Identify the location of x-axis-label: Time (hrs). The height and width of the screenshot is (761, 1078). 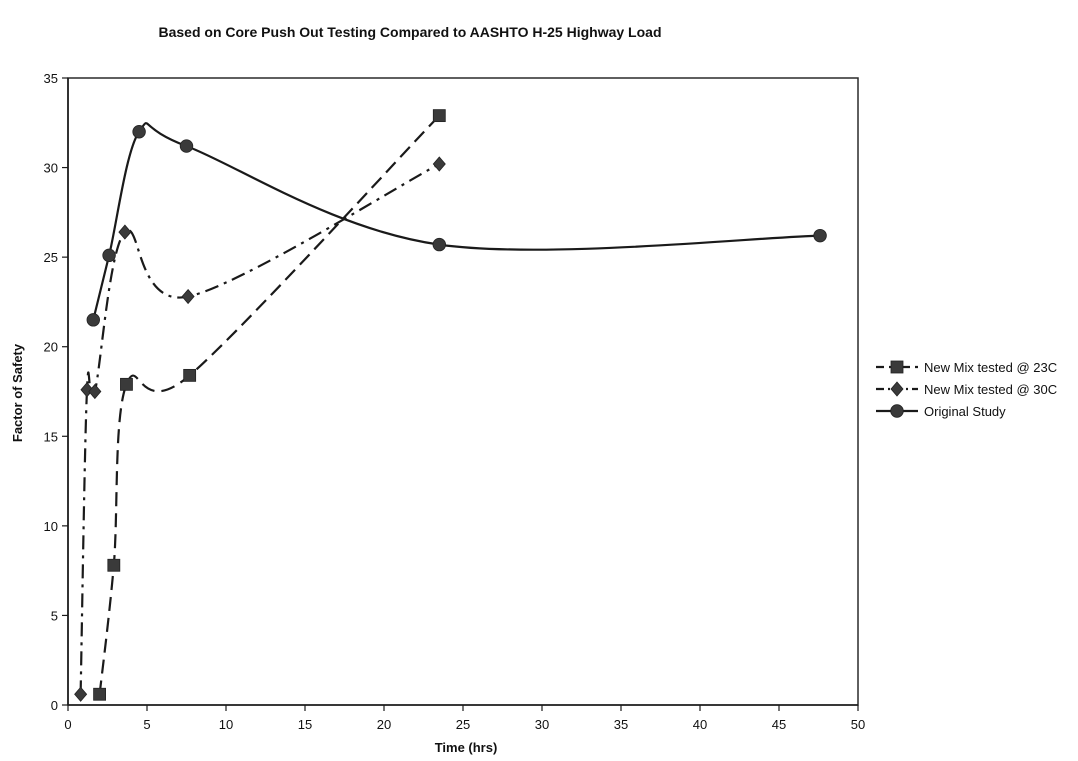
(466, 747).